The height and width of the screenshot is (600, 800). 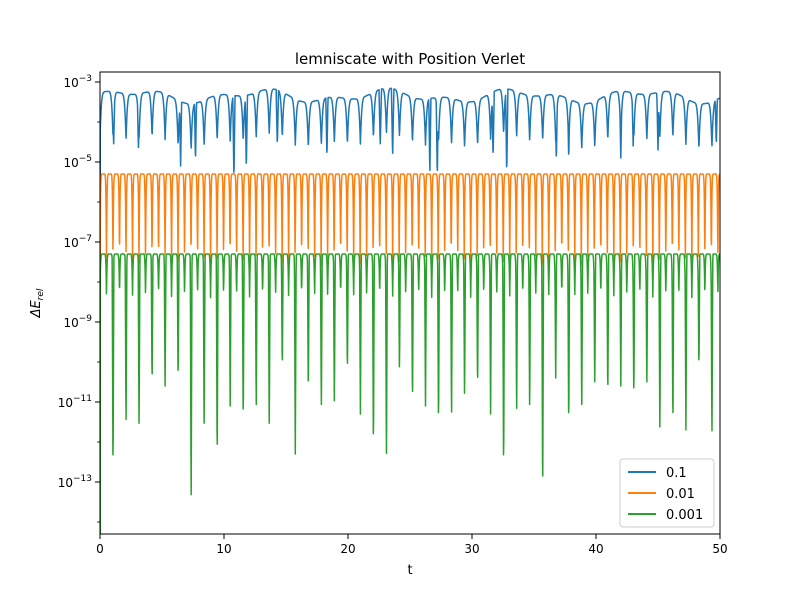 I want to click on legend-label: 0.01, so click(x=680, y=494).